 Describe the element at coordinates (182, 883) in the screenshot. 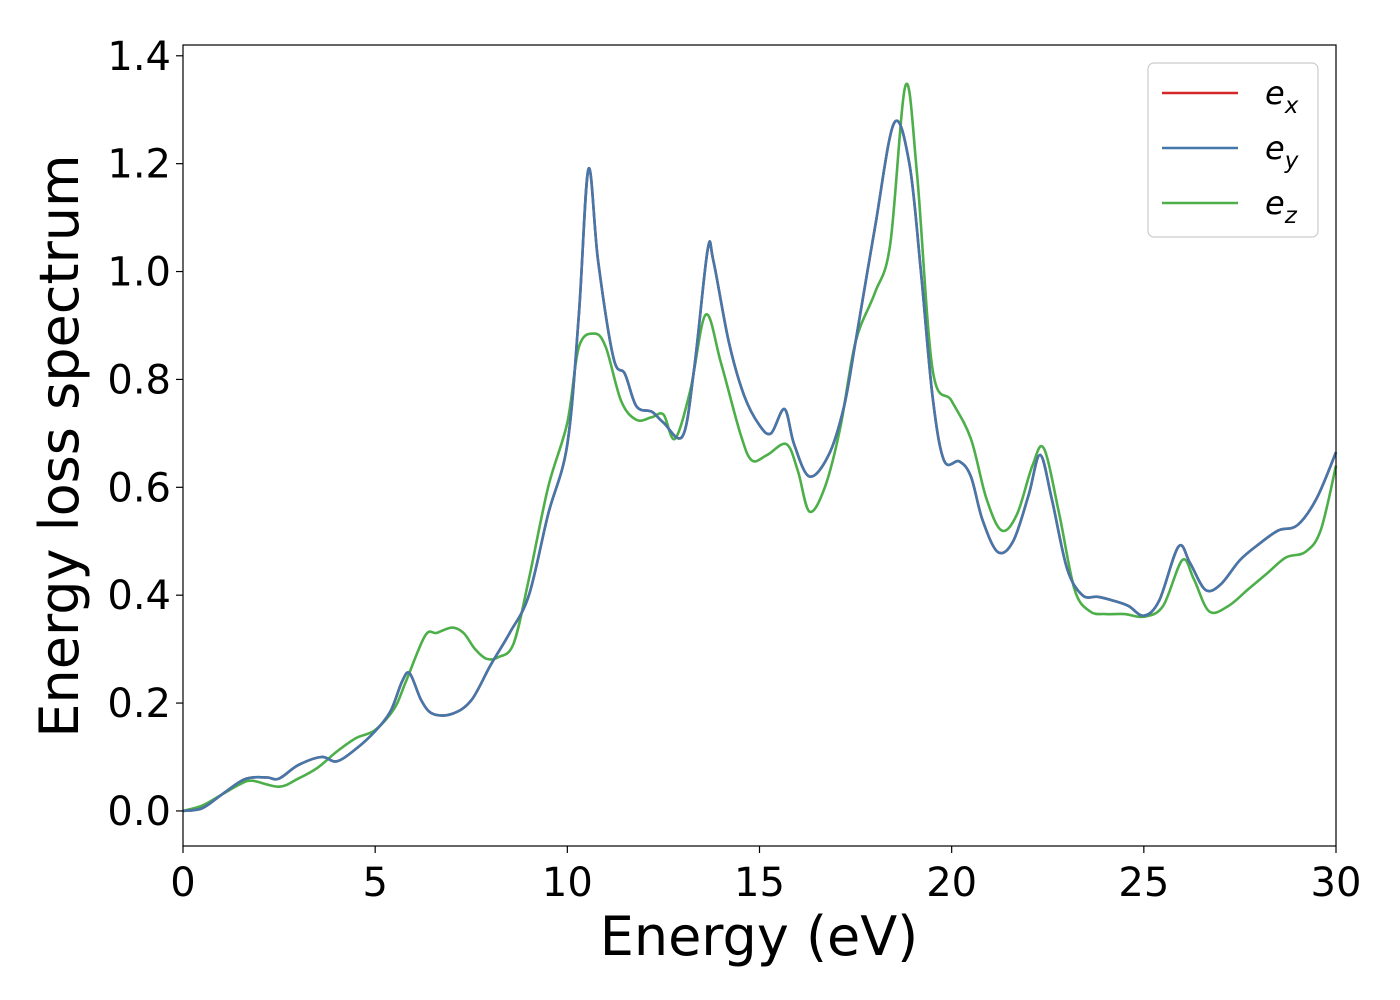

I see `x-tick-label: 0` at that location.